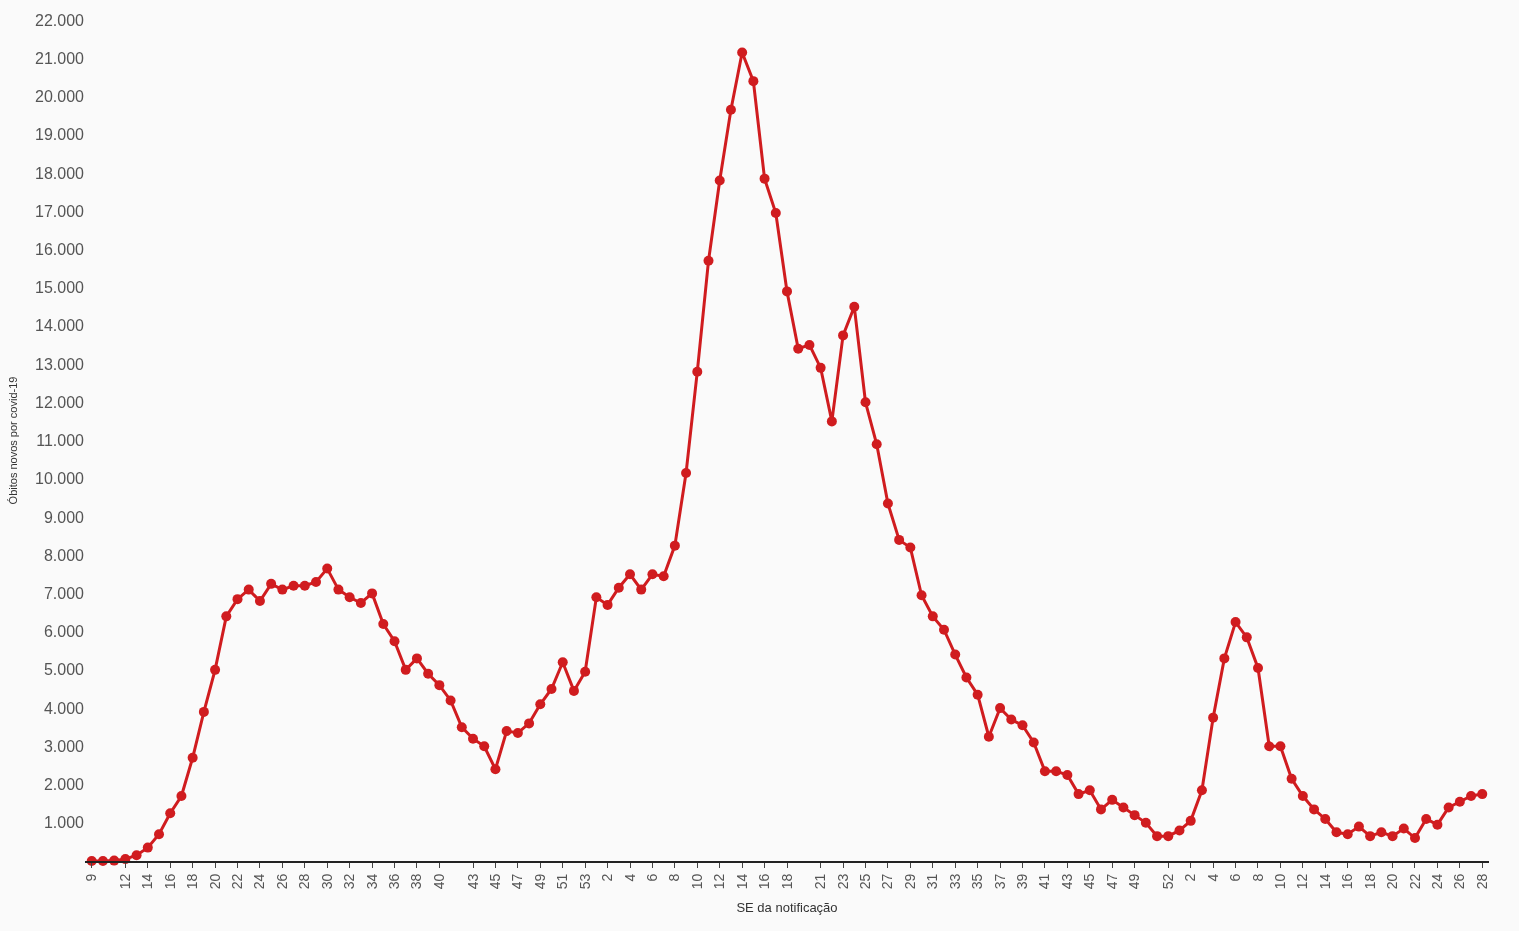 The width and height of the screenshot is (1519, 931). I want to click on y-tick-label: 2.000, so click(64, 785).